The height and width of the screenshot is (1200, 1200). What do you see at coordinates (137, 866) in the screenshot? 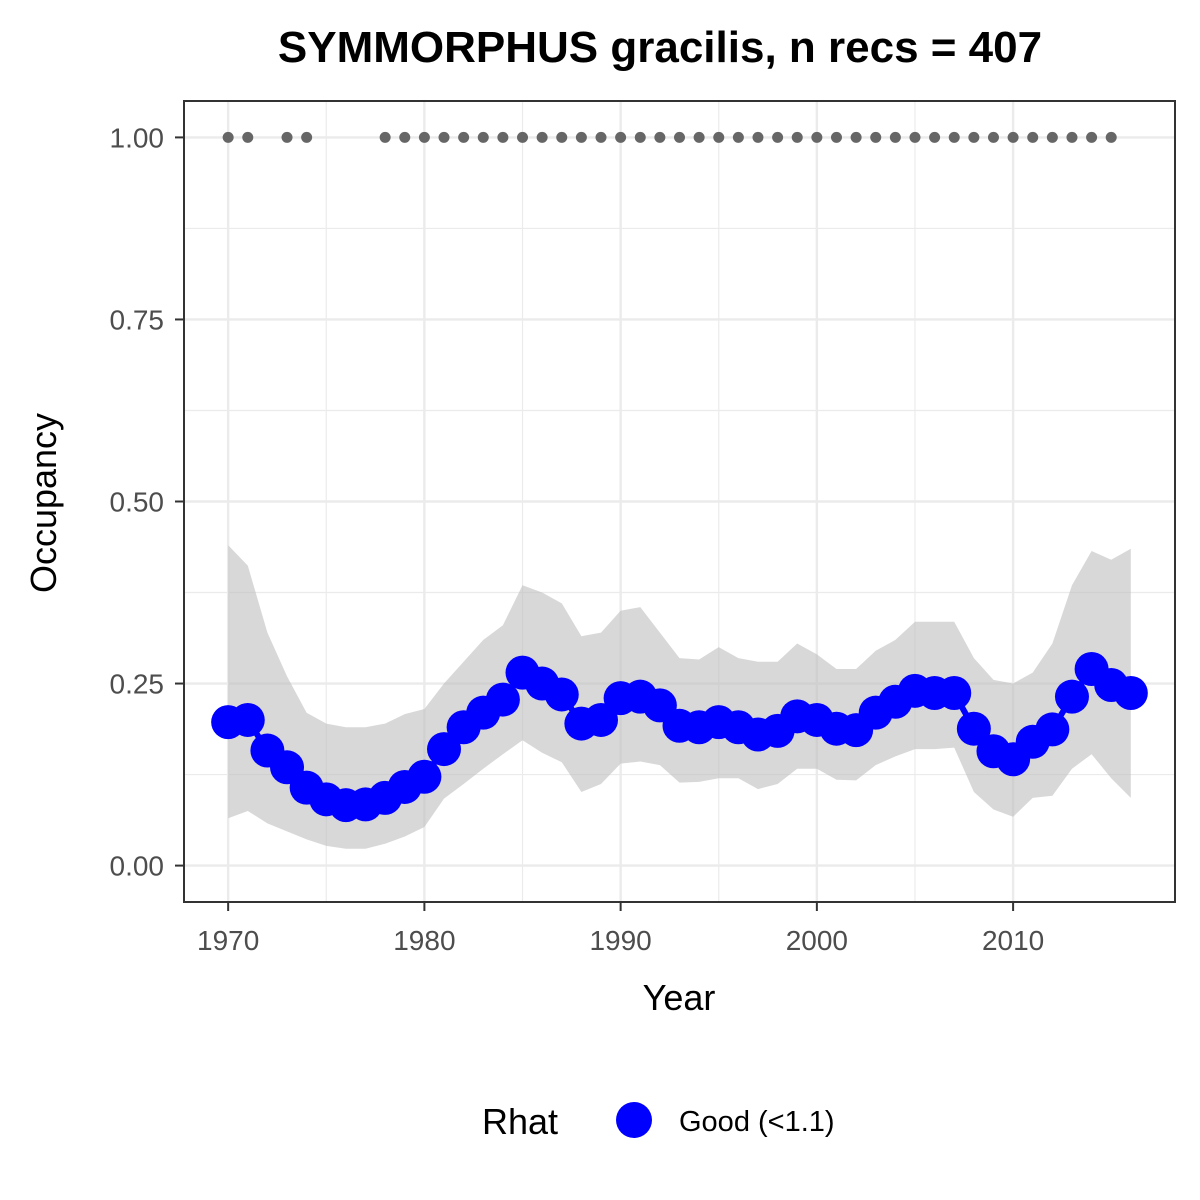
I see `y-tick-label: 0.00` at bounding box center [137, 866].